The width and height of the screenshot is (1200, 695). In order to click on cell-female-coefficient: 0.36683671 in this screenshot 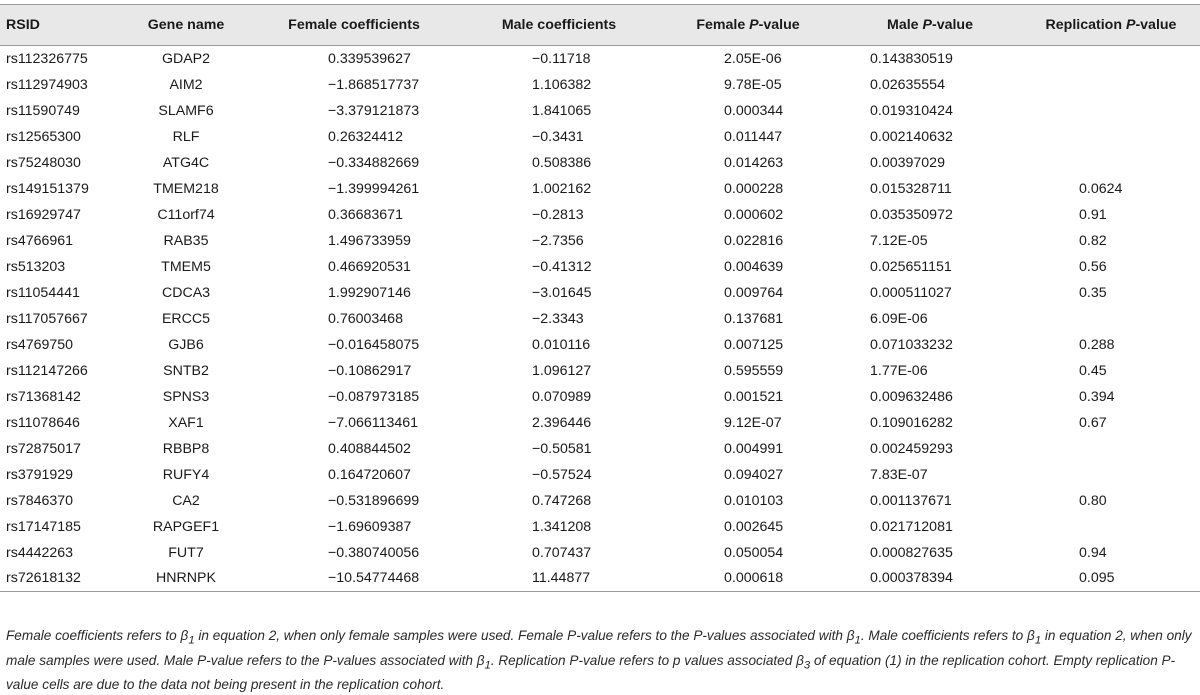, I will do `click(365, 214)`.